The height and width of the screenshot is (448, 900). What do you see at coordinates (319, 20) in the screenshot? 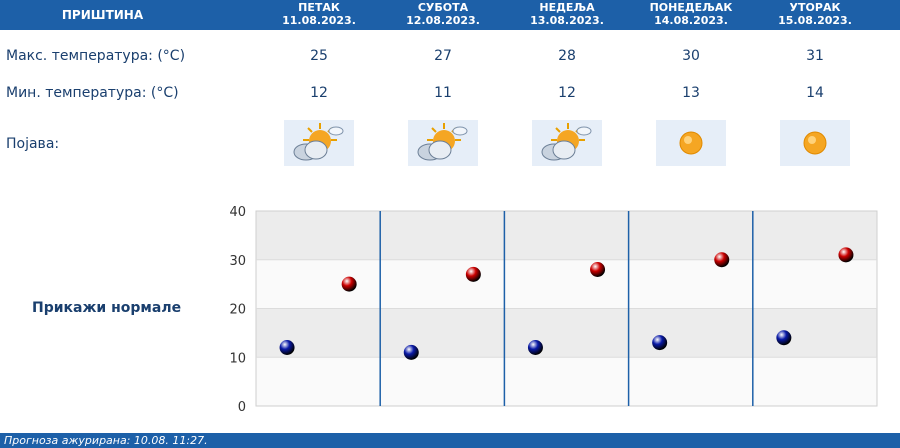
I see `day-date: 11.08.2023.` at bounding box center [319, 20].